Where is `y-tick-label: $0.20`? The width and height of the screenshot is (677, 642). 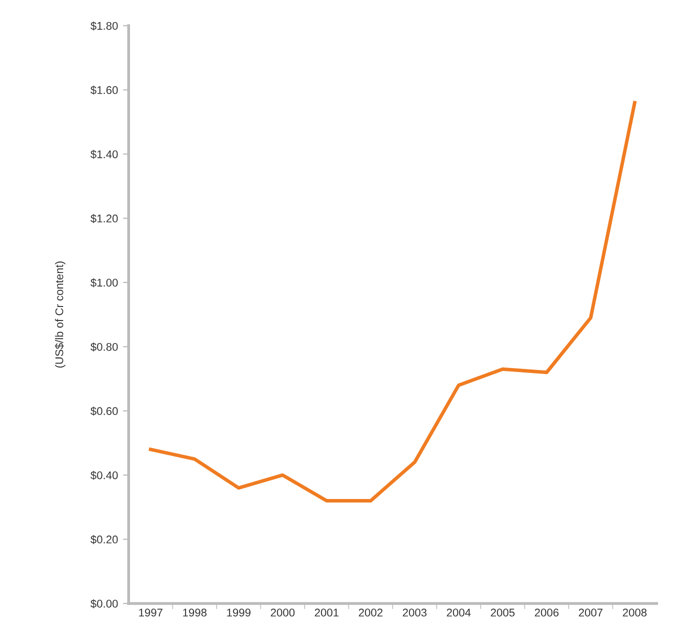
y-tick-label: $0.20 is located at coordinates (104, 539).